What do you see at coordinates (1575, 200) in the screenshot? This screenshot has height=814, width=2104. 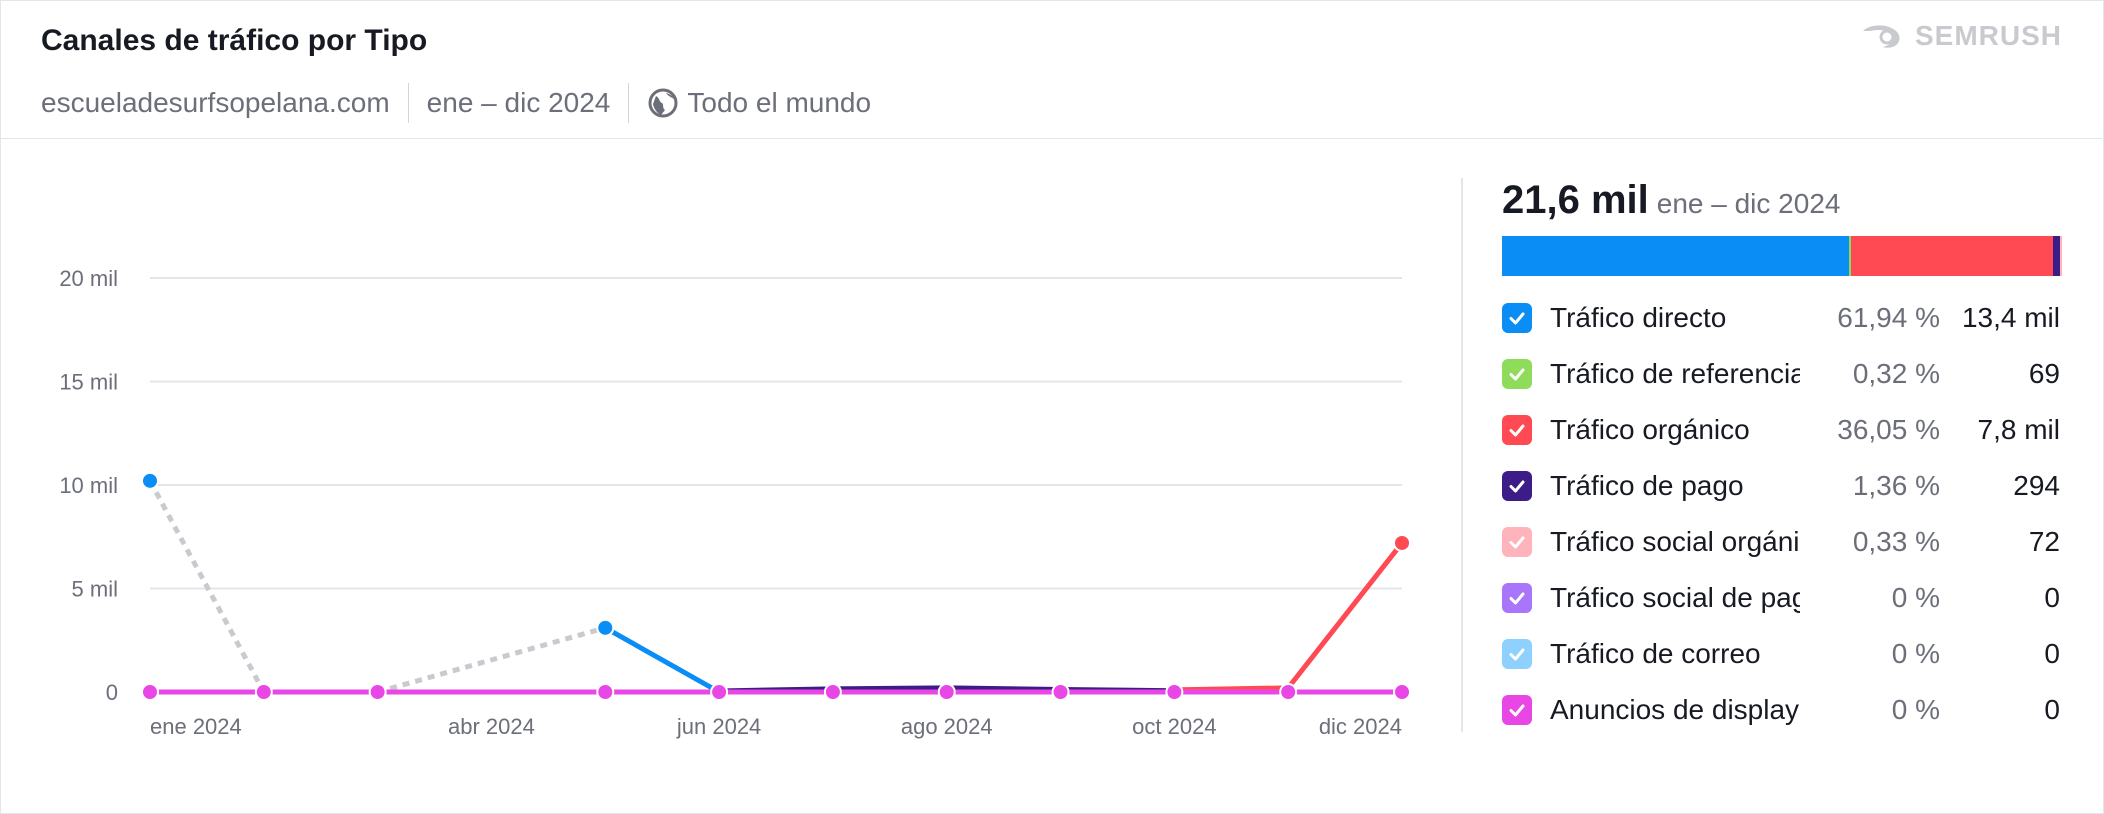 I see `total-visits: 21,6 mil` at bounding box center [1575, 200].